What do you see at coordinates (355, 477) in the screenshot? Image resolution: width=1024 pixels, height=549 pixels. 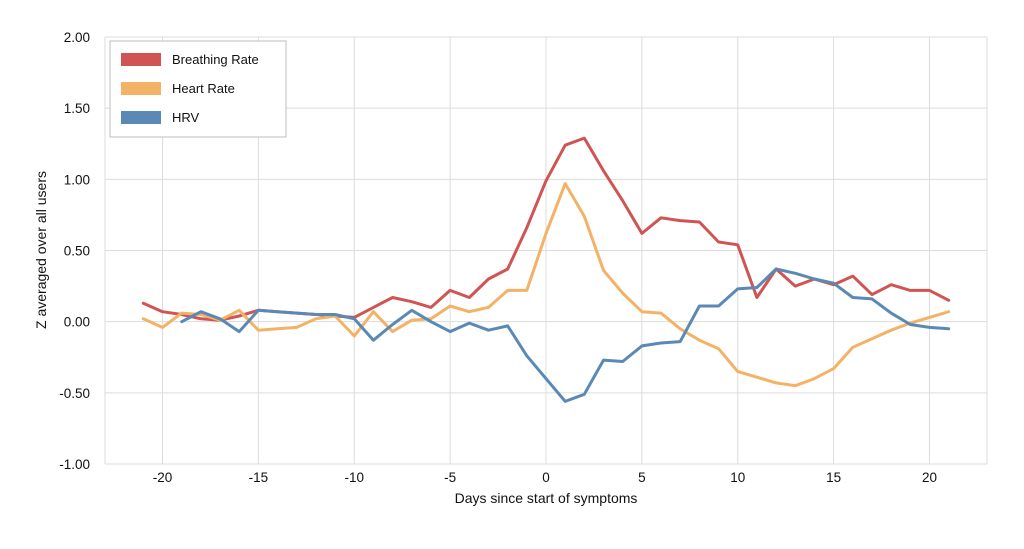 I see `x-tick-label: -10` at bounding box center [355, 477].